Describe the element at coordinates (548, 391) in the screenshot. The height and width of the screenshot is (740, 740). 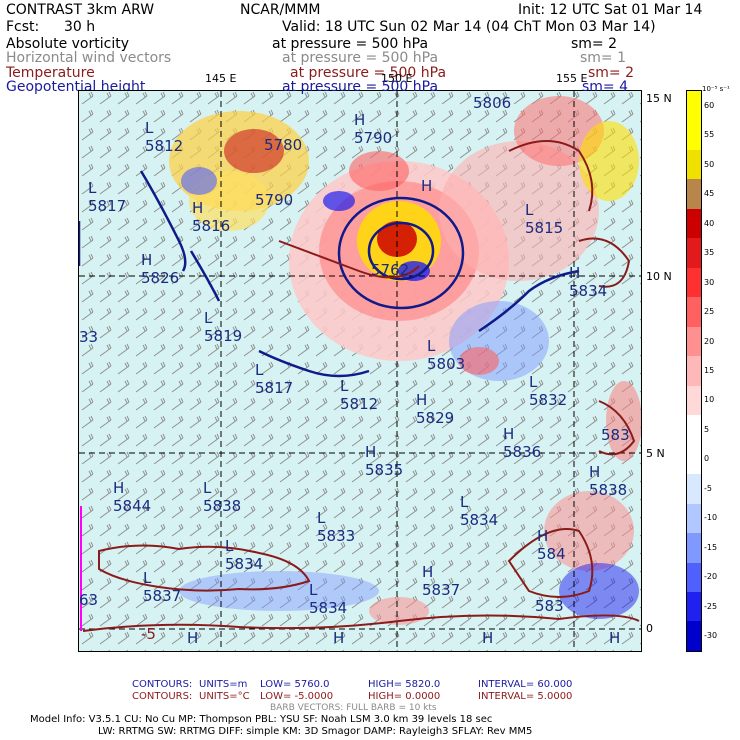
I see `height-label: L 5832` at that location.